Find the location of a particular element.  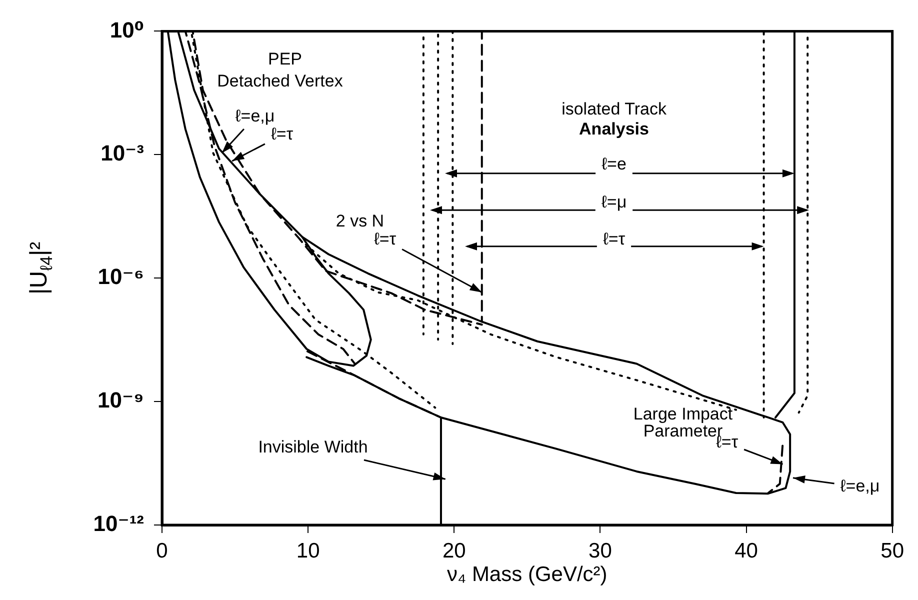

x-tick-label: 10 is located at coordinates (308, 550).